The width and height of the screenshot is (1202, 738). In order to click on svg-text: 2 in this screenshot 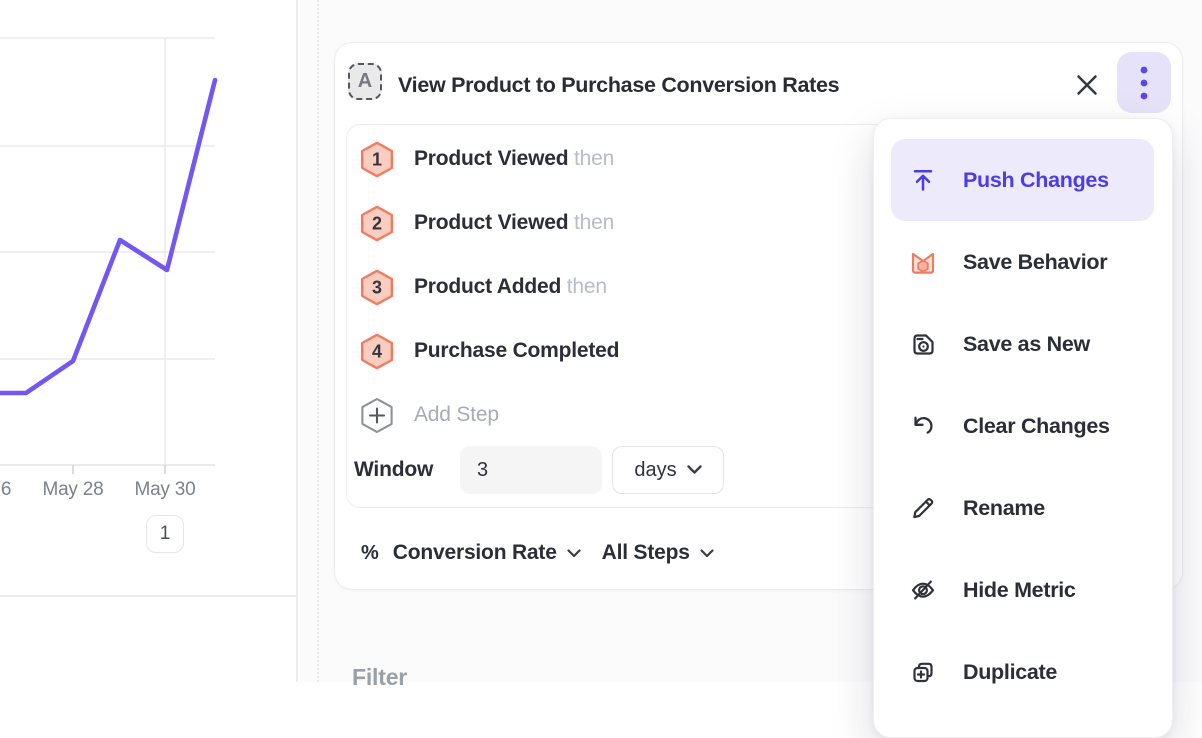, I will do `click(377, 223)`.